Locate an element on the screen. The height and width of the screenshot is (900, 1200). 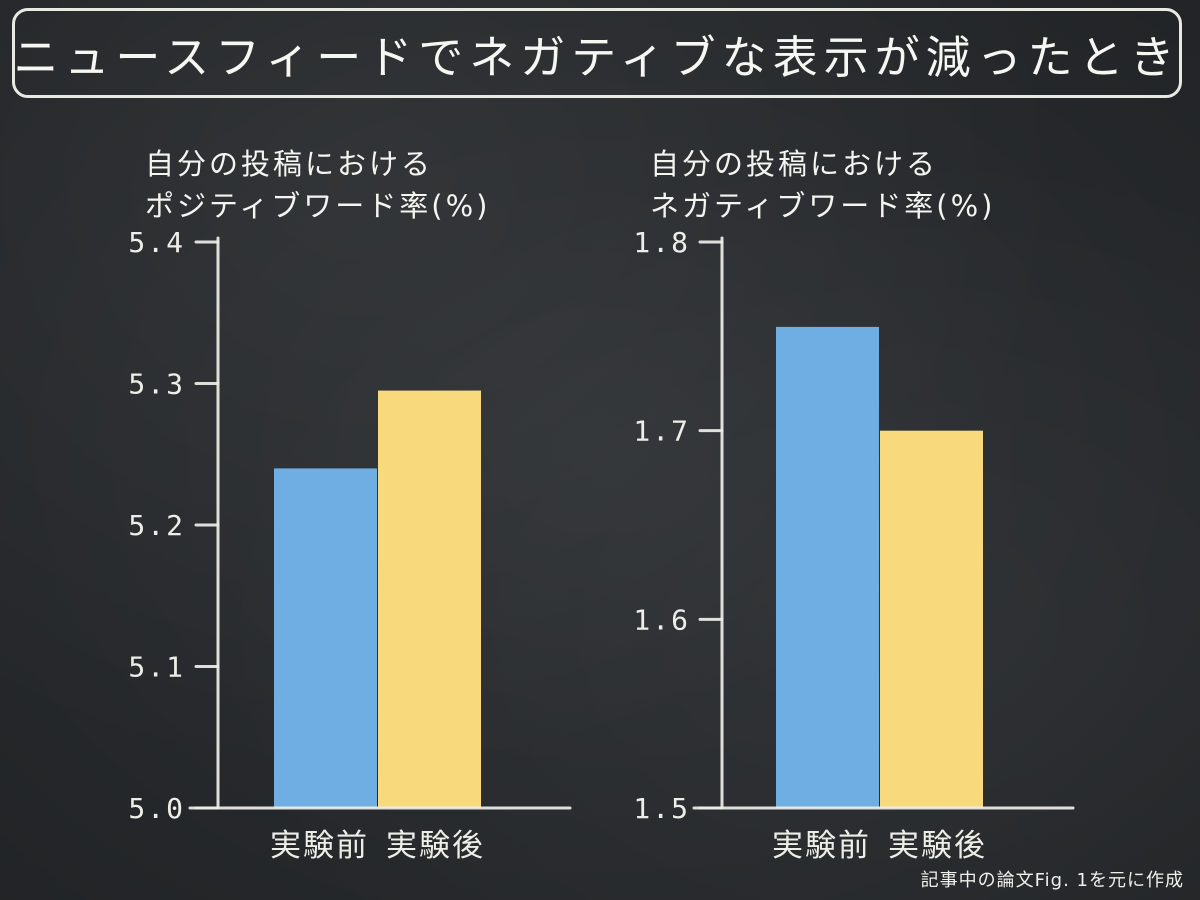
chart-2-y-tick-label-3: 1.7 is located at coordinates (661, 431).